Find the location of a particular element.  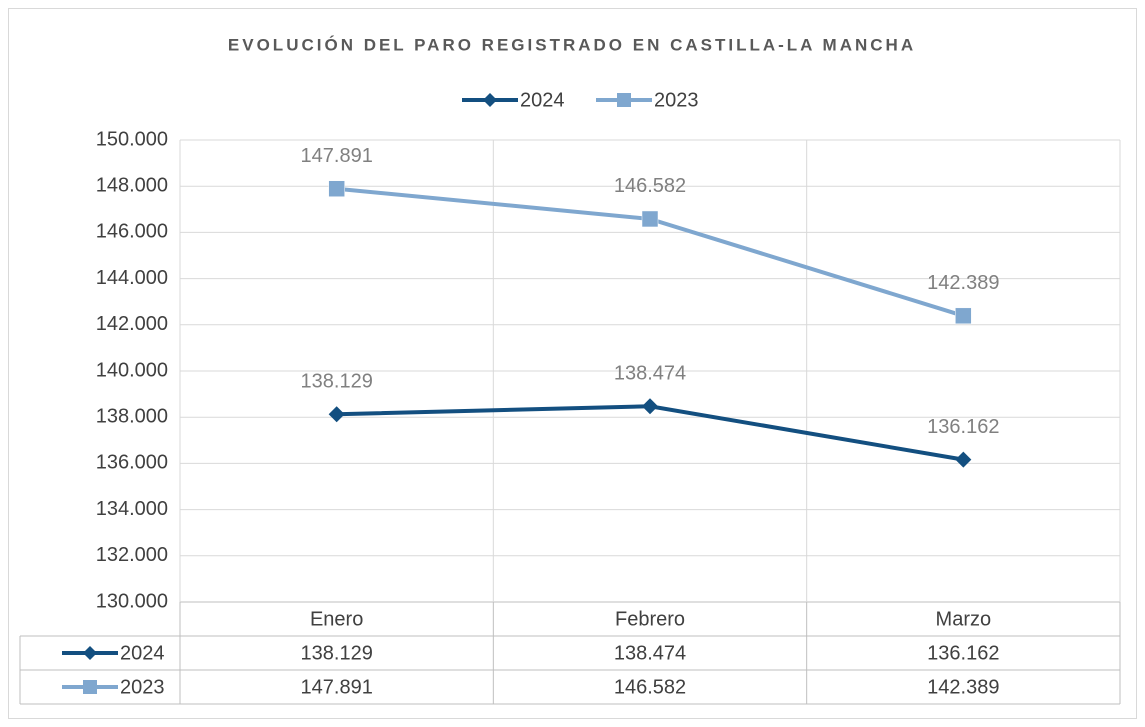

x-tick-label: Marzo is located at coordinates (964, 619).